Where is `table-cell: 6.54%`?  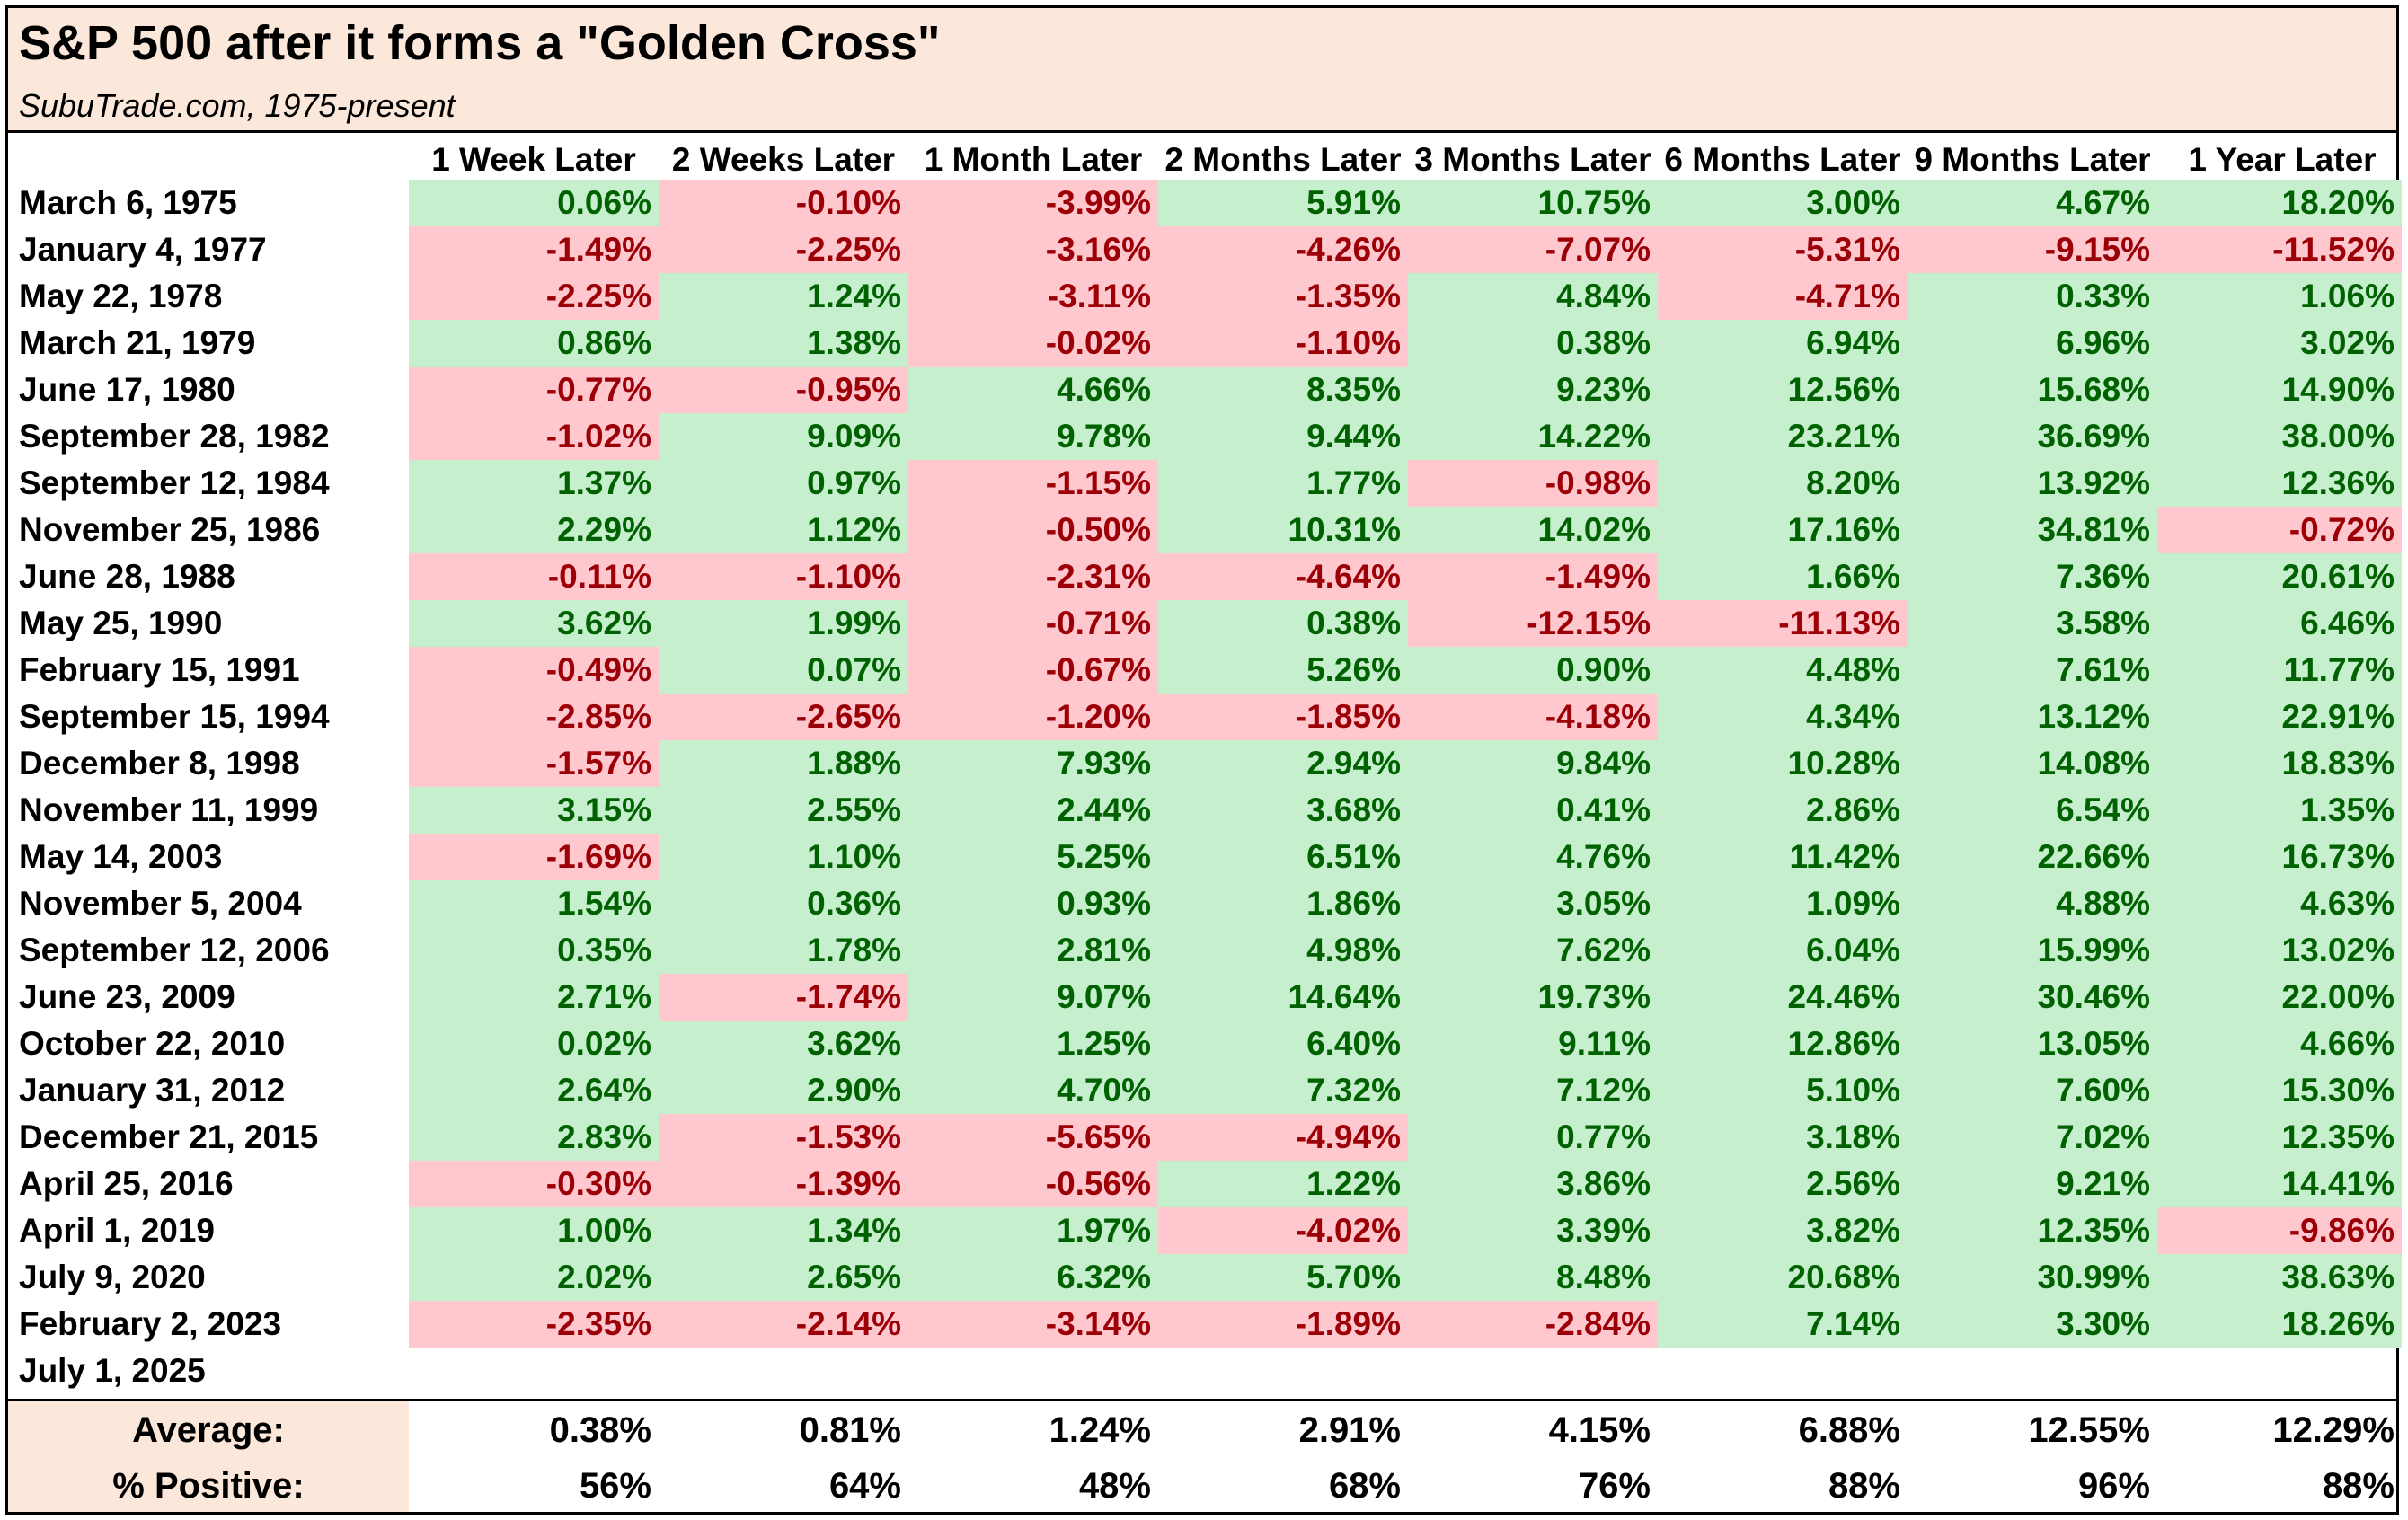 table-cell: 6.54% is located at coordinates (2033, 810).